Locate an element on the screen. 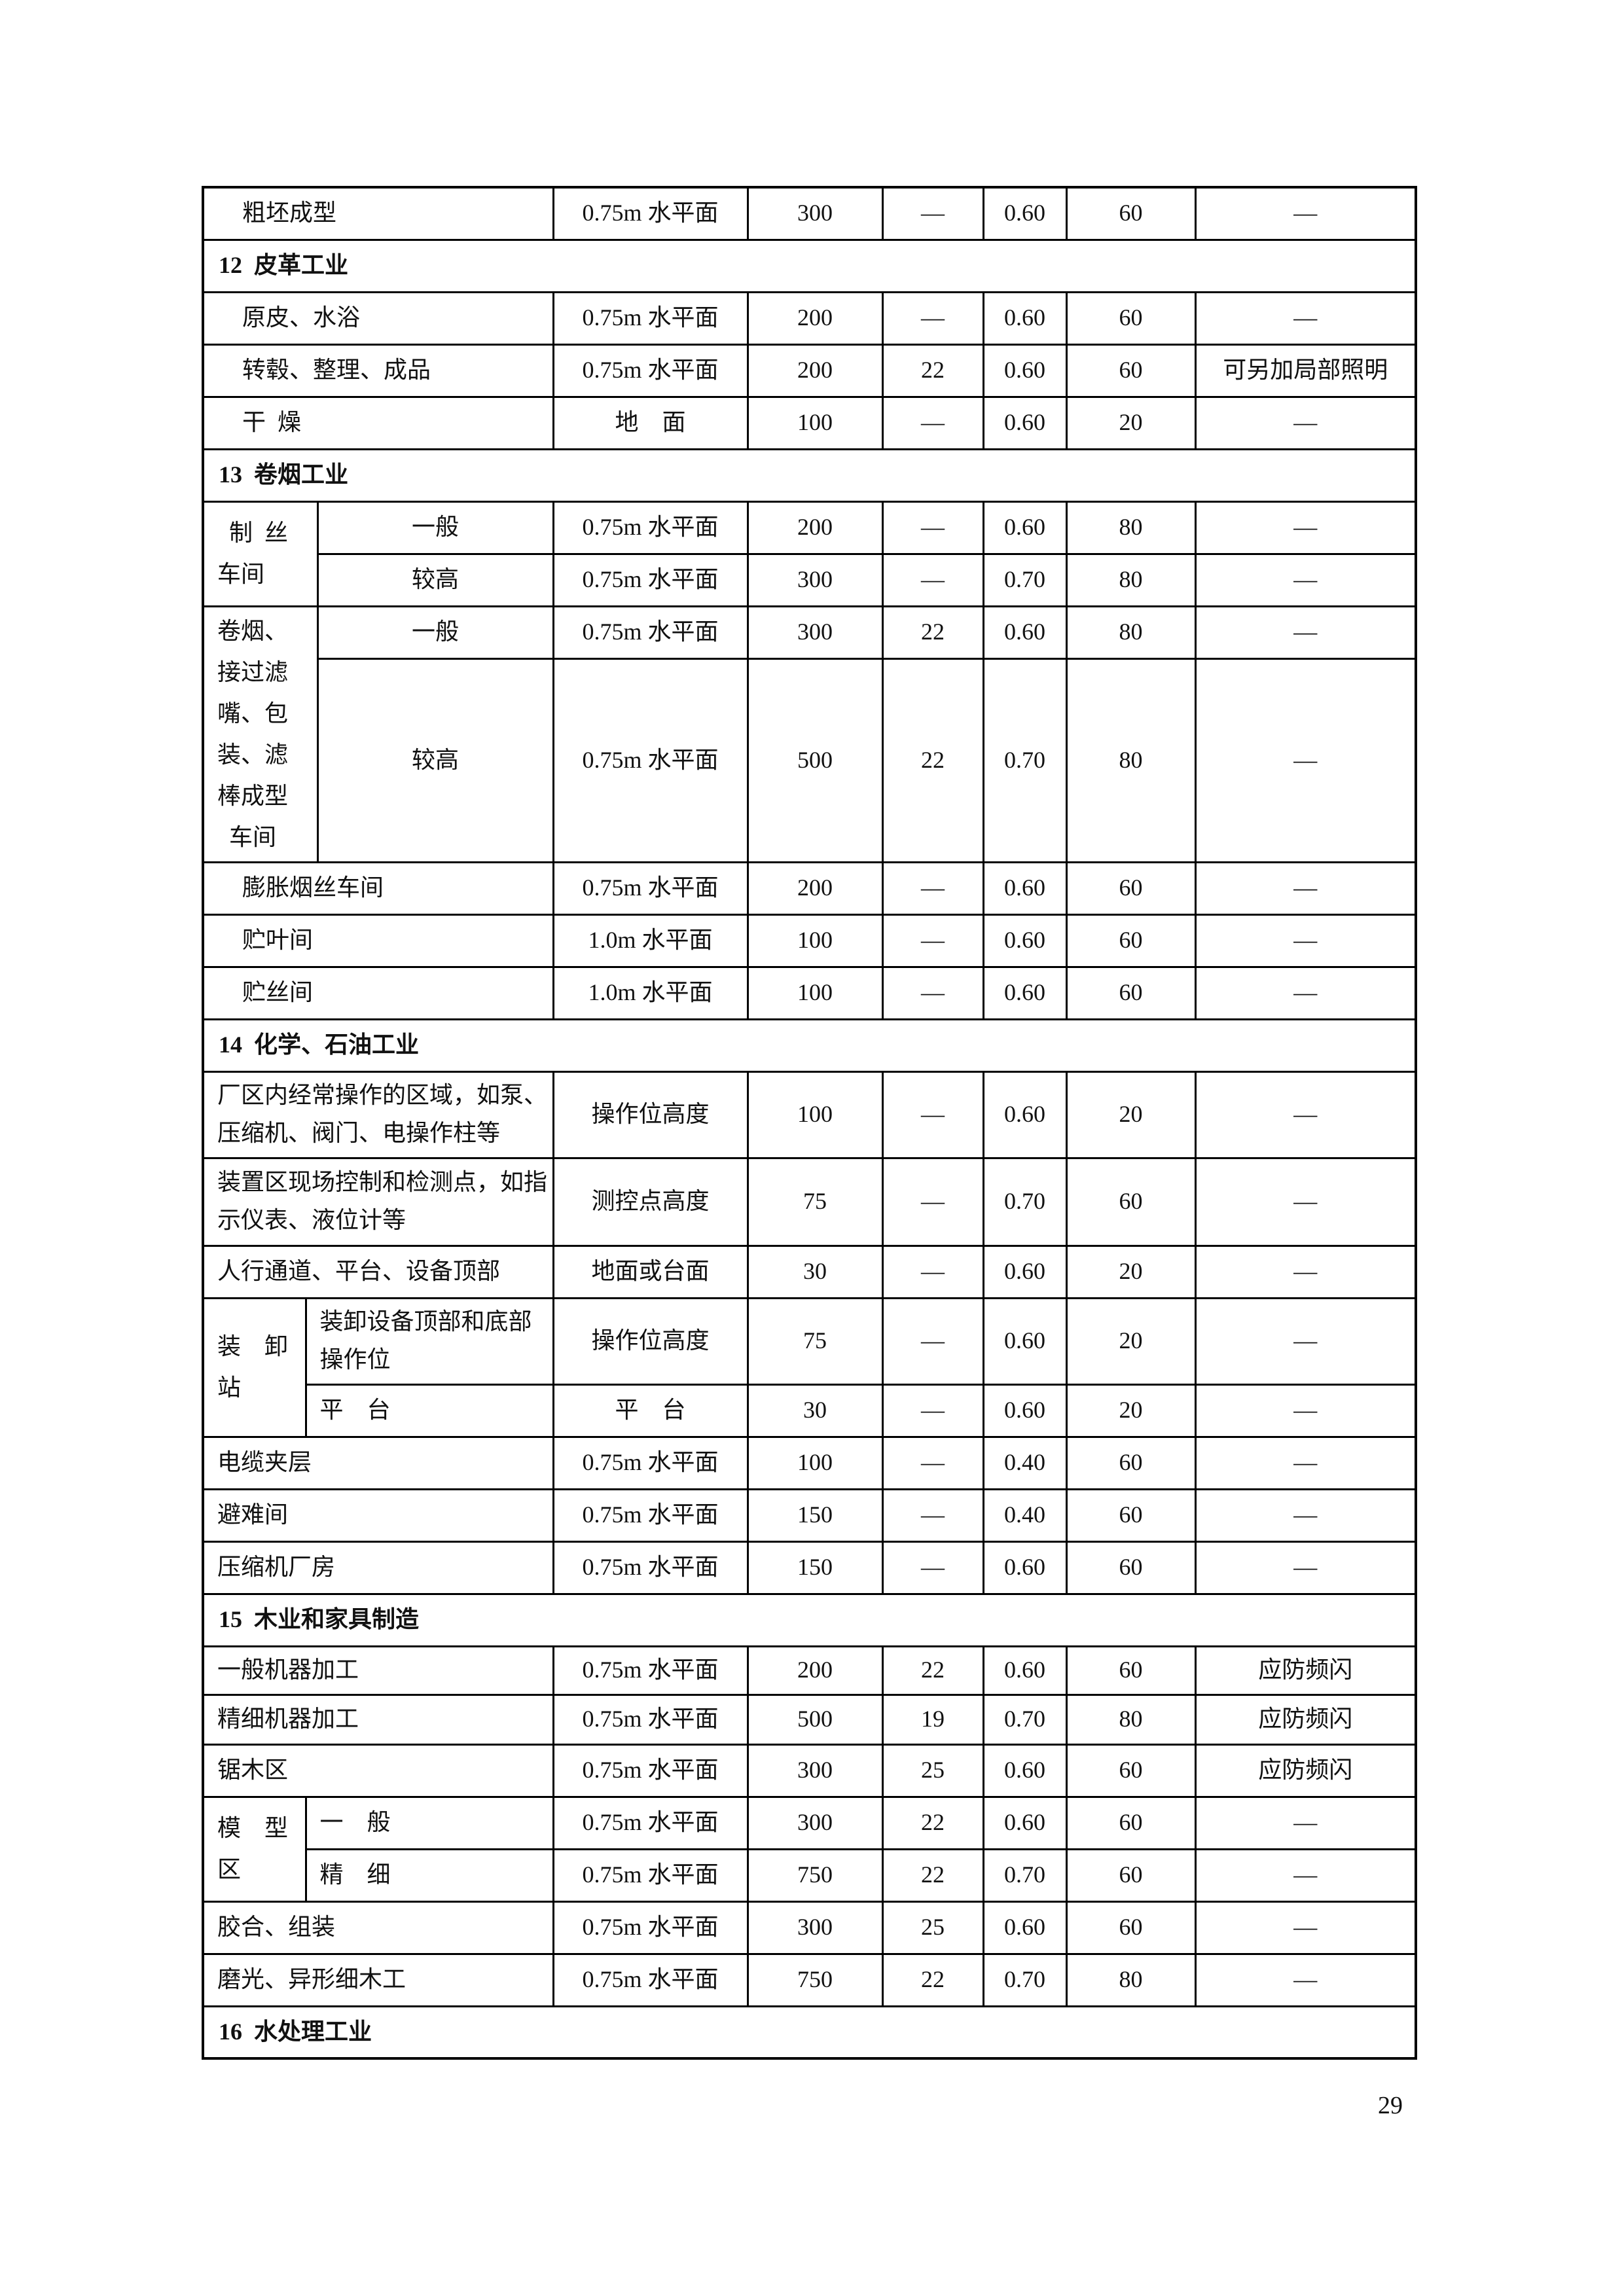 This screenshot has width=1624, height=2296. ra-value: 80 is located at coordinates (1131, 632).